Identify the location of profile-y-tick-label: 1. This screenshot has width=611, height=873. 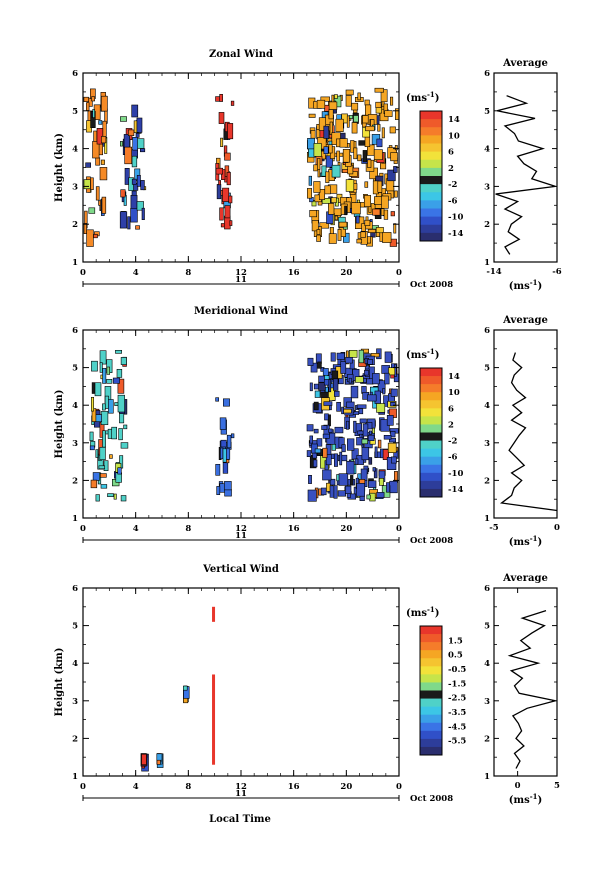
(487, 263).